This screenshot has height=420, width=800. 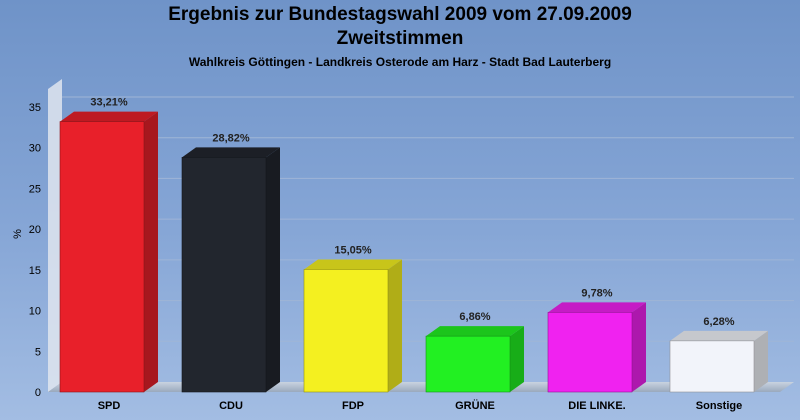 What do you see at coordinates (353, 406) in the screenshot?
I see `x-tick-label: FDP` at bounding box center [353, 406].